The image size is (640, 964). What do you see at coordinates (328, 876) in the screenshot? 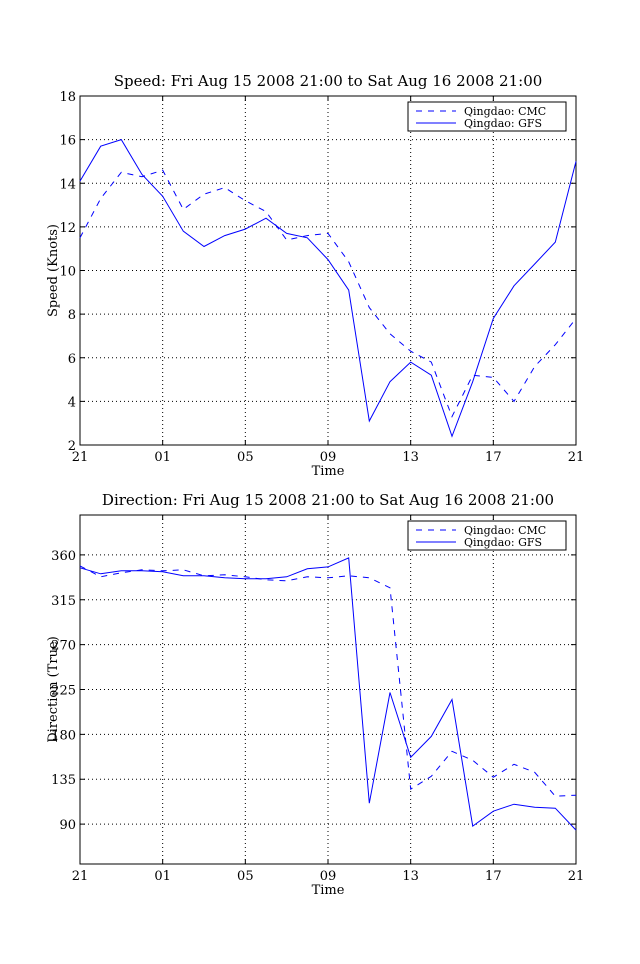
I see `direction-x-tick-label: 09` at bounding box center [328, 876].